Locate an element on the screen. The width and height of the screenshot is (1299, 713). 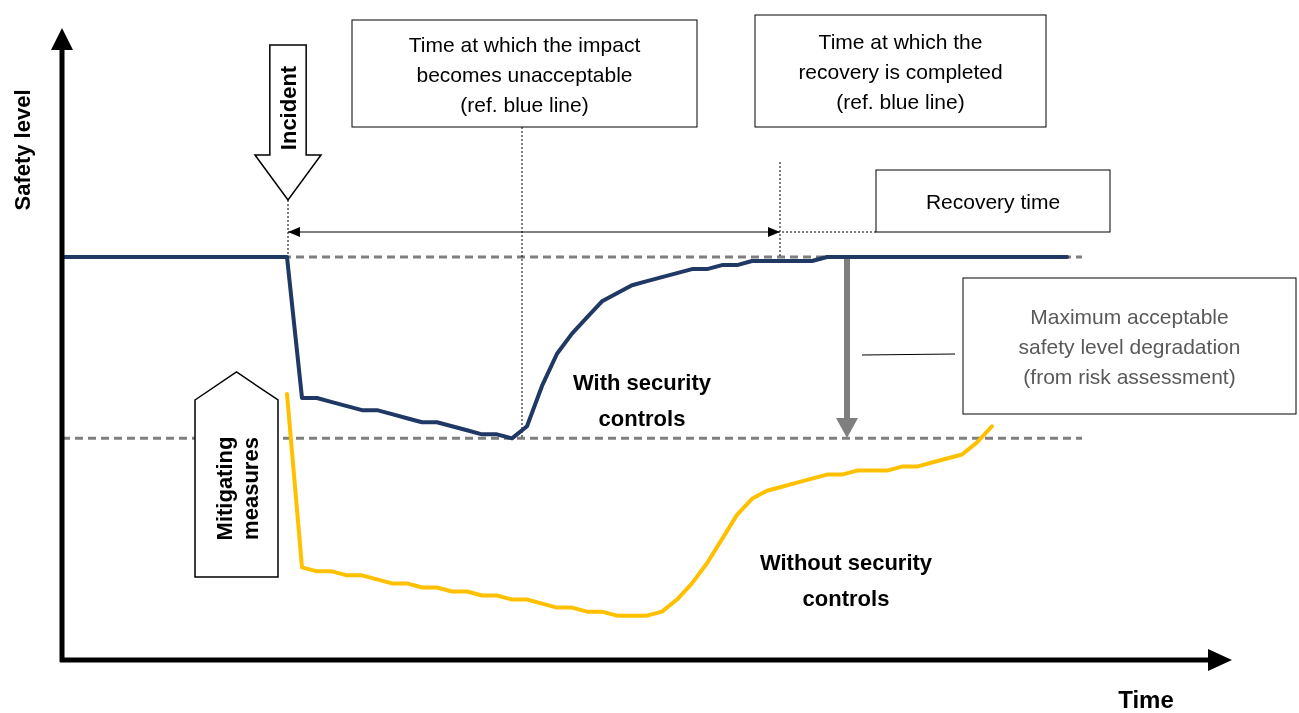
text: Recovery time is located at coordinates (993, 201).